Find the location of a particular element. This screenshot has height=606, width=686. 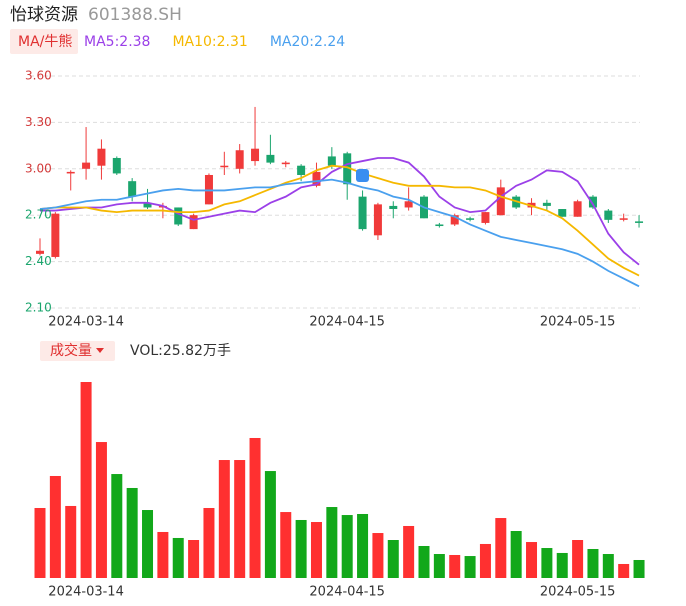

x-tick-label: 2024-03-14 is located at coordinates (86, 592).